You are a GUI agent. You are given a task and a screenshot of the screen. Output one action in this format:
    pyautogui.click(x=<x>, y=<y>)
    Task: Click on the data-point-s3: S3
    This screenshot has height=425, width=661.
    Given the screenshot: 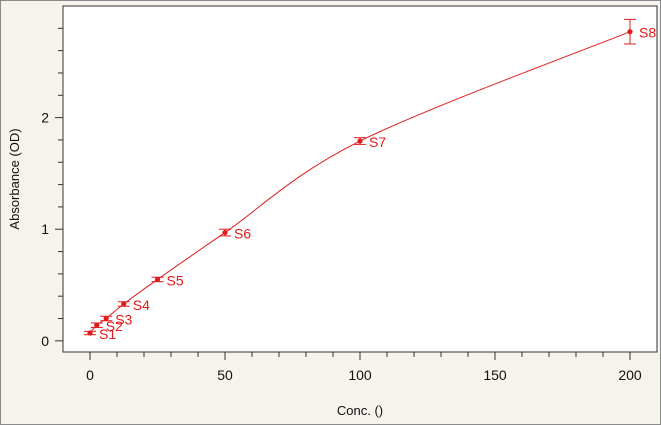 What is the action you would take?
    pyautogui.click(x=116, y=320)
    